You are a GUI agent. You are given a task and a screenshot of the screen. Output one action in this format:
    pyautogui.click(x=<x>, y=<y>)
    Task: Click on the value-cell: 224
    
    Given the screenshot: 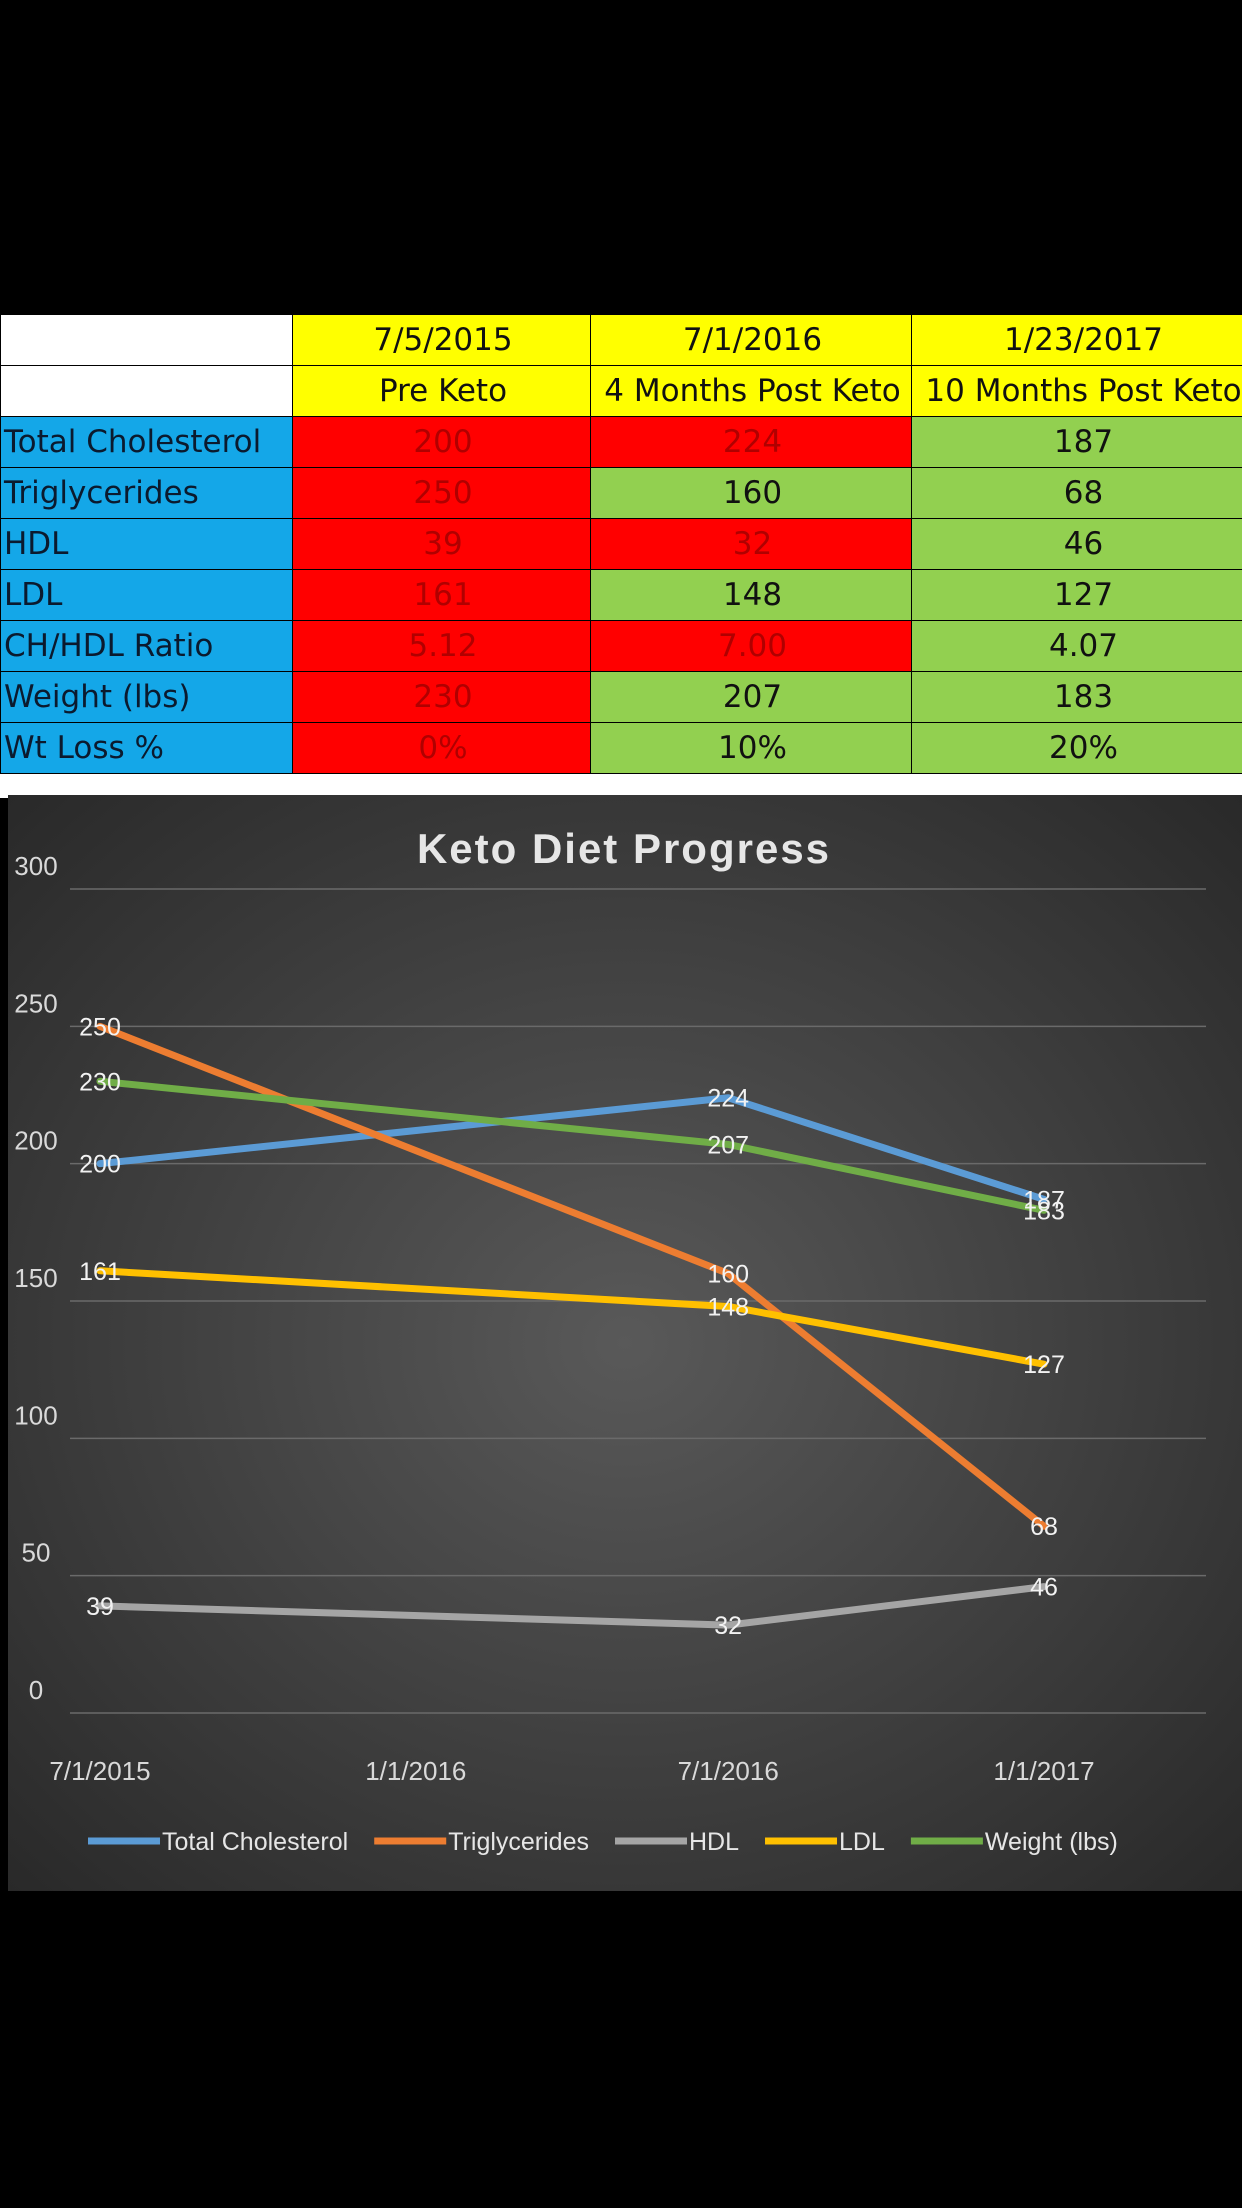 What is the action you would take?
    pyautogui.click(x=751, y=442)
    